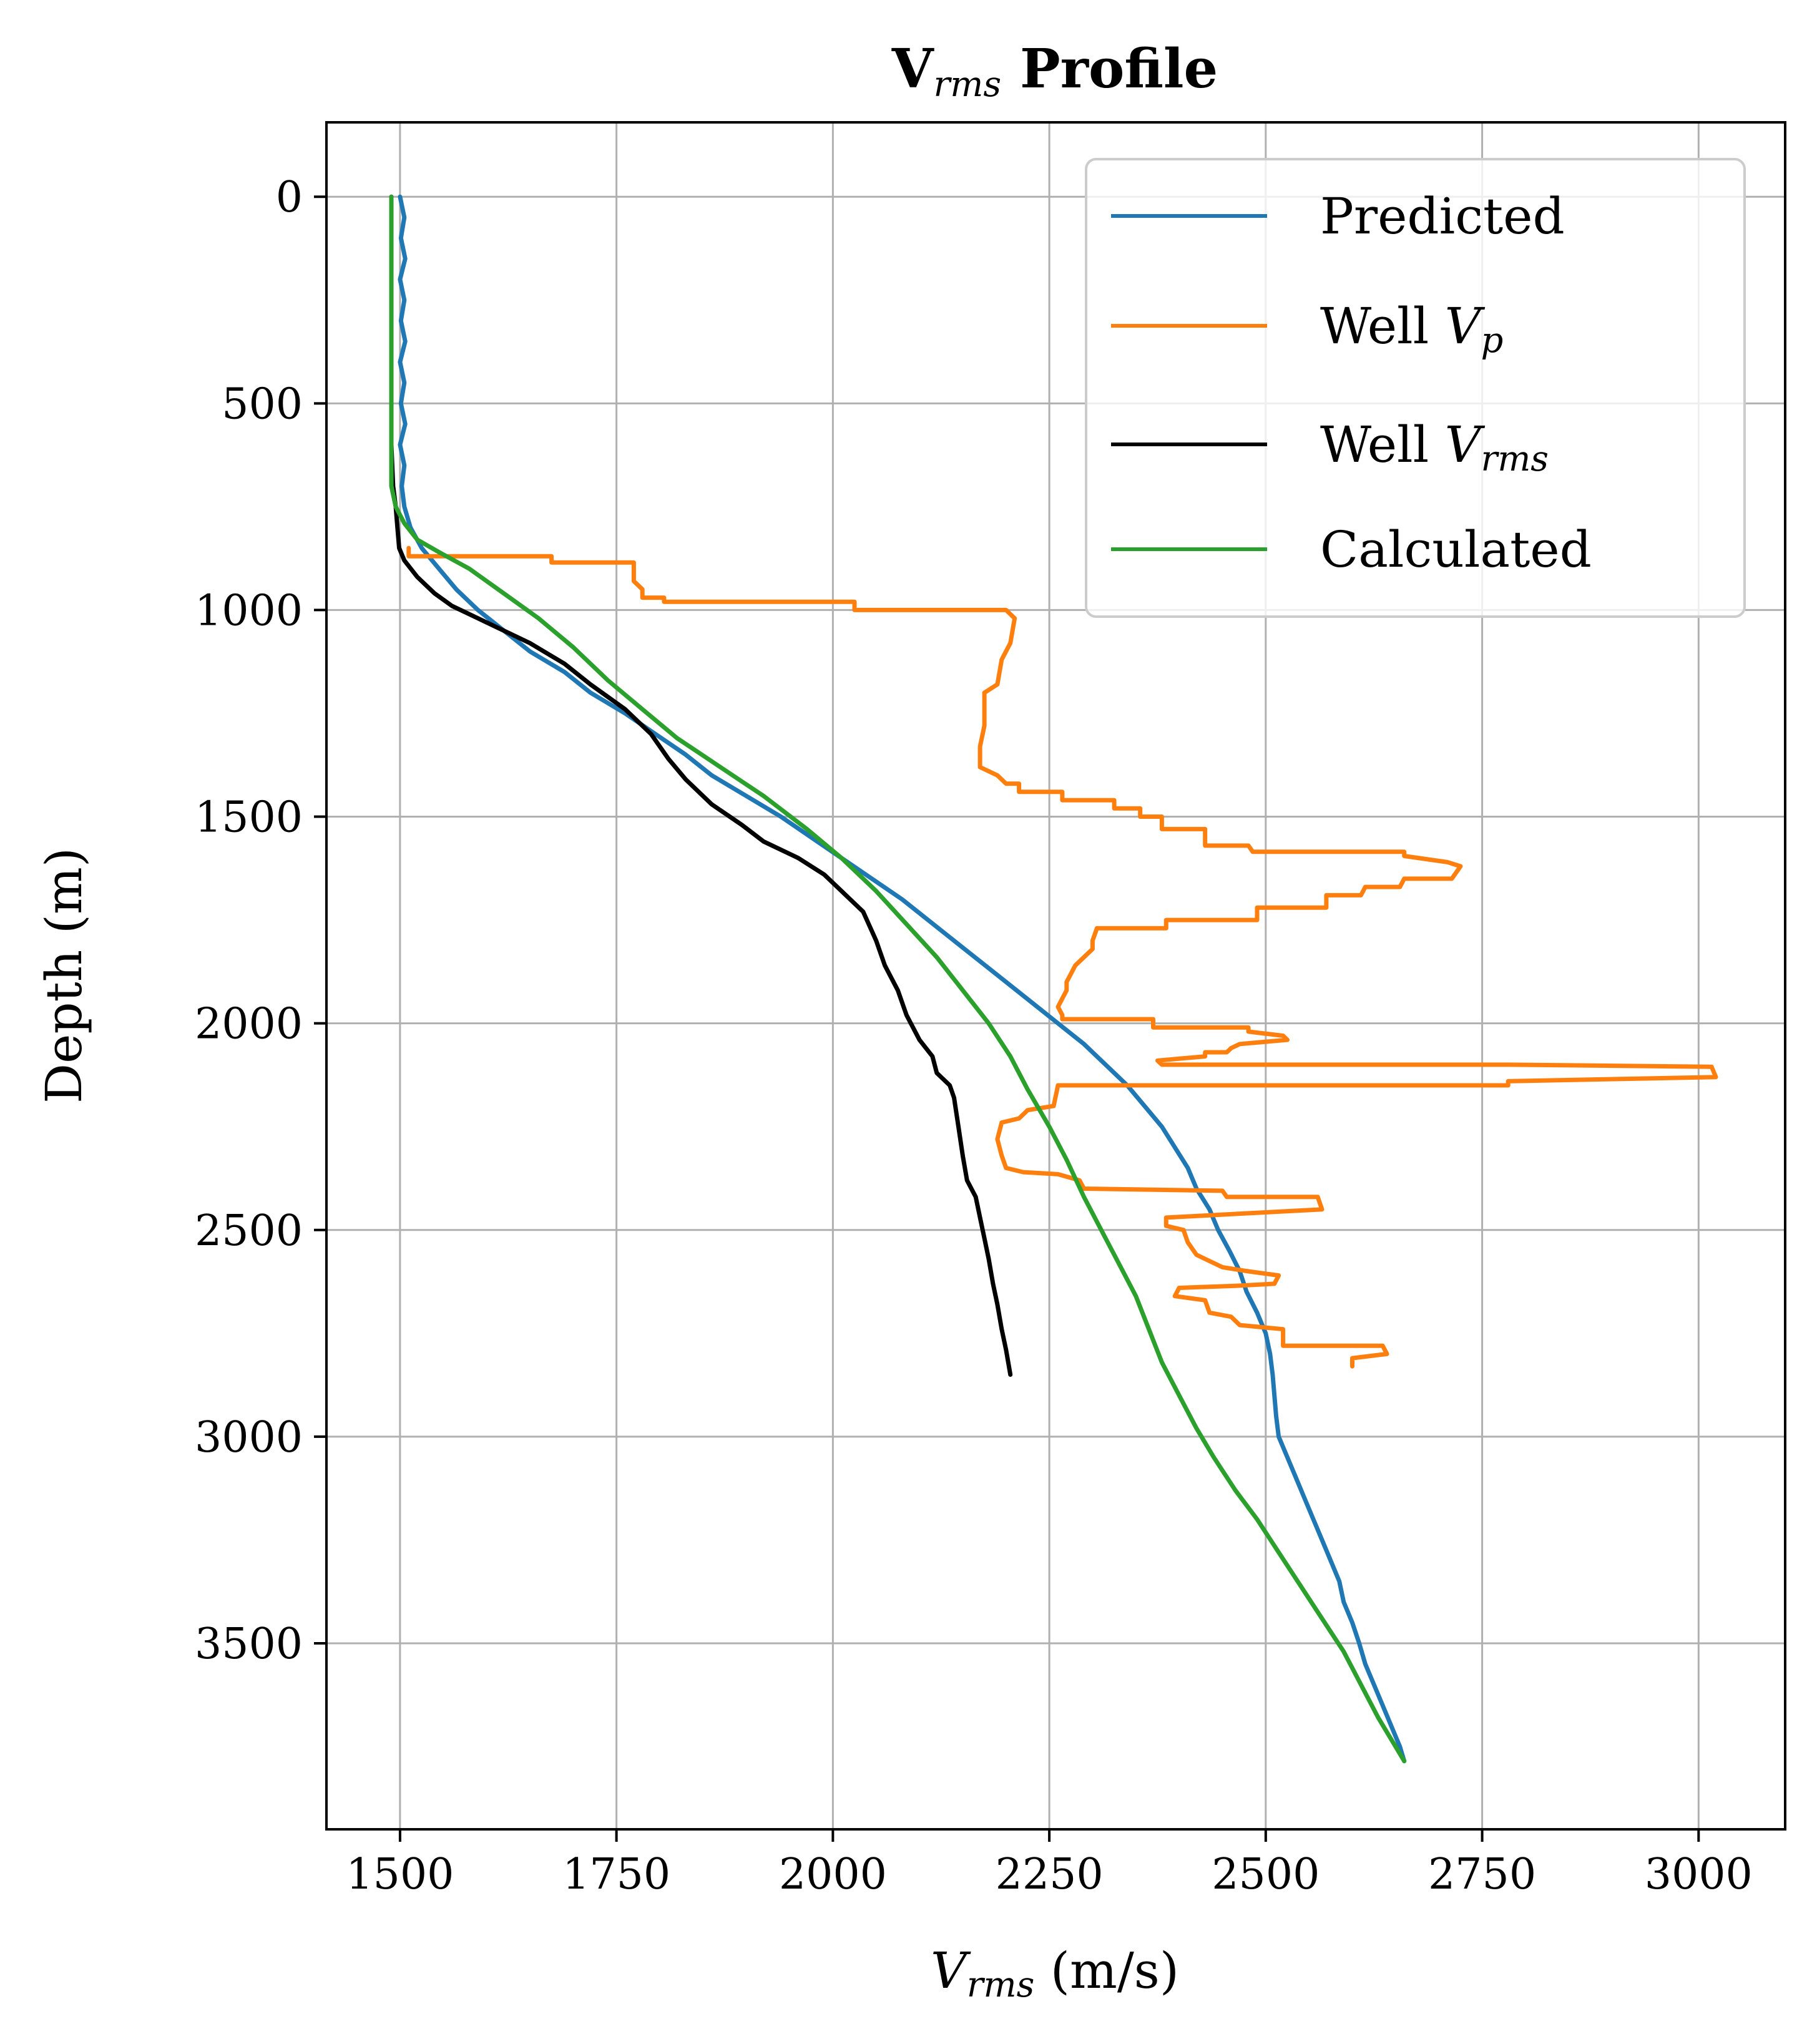 Image resolution: width=1812 pixels, height=2044 pixels. I want to click on y-axis-label: Depth (m), so click(64, 975).